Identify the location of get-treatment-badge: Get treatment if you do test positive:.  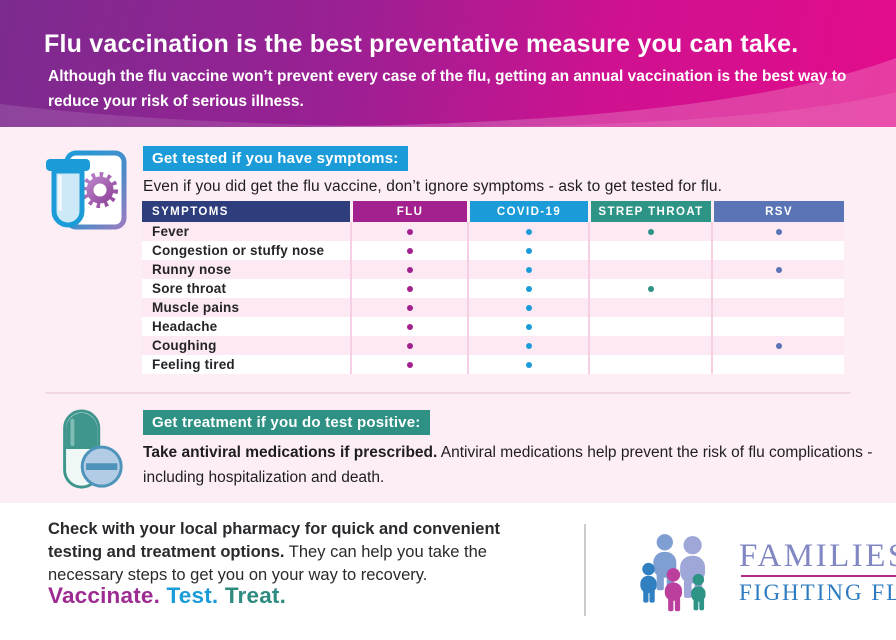
(287, 422).